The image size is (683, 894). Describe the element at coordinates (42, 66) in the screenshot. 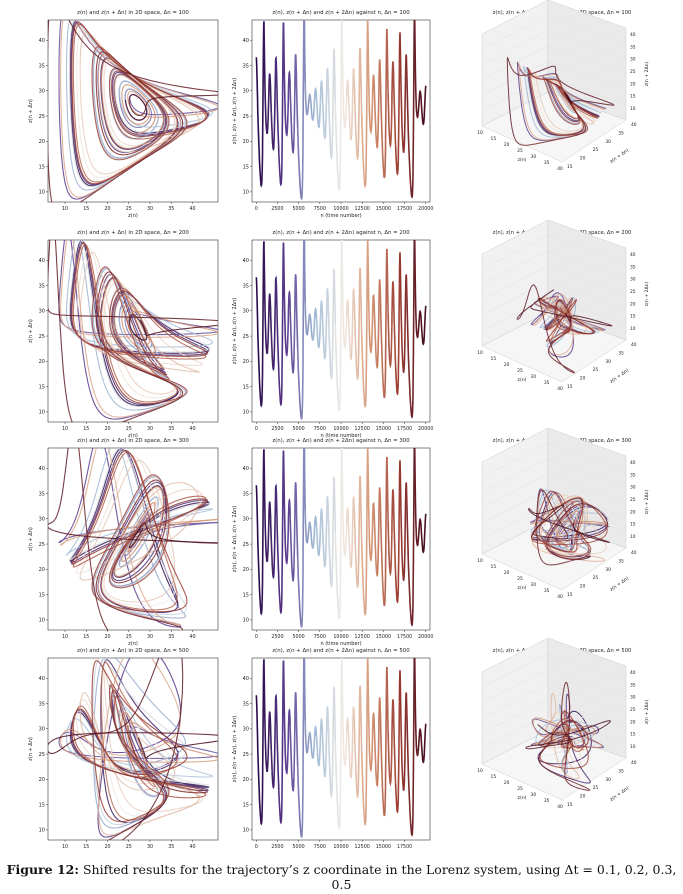

I see `y-tick-label: 35` at that location.